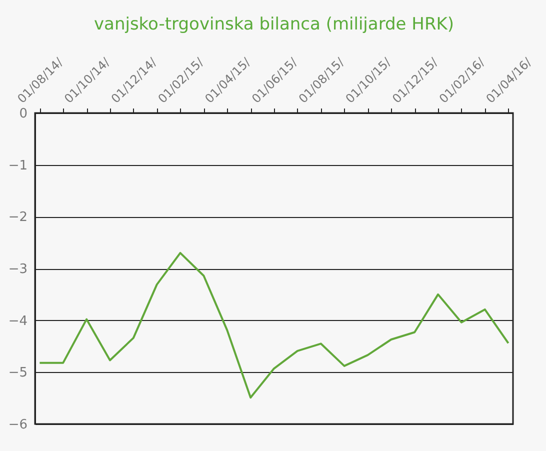 Image resolution: width=546 pixels, height=451 pixels. Describe the element at coordinates (18, 373) in the screenshot. I see `y-tick-label: −5` at that location.